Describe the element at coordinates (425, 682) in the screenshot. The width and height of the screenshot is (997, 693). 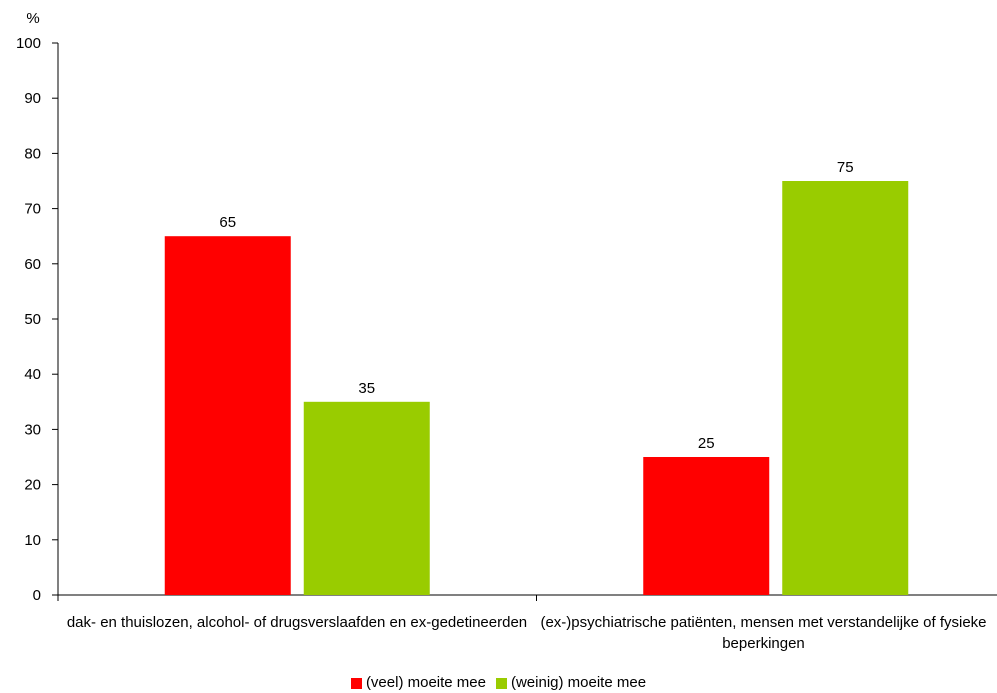
I see `legend-label-series-1: (veel) moeite mee` at that location.